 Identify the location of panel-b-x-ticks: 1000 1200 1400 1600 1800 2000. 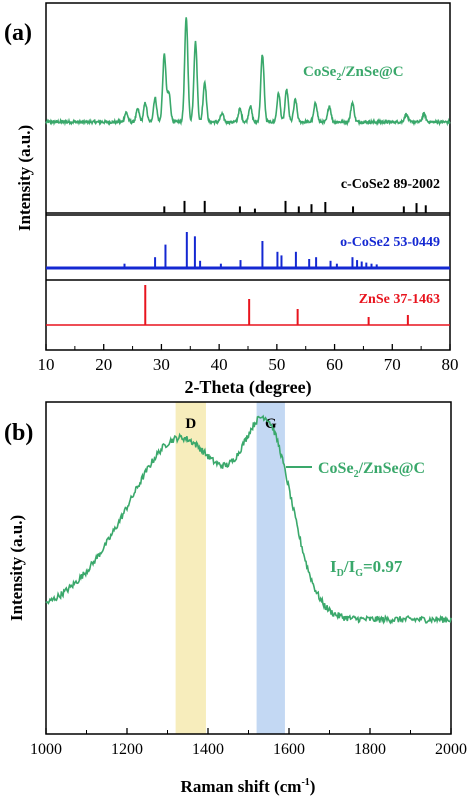
(248, 743).